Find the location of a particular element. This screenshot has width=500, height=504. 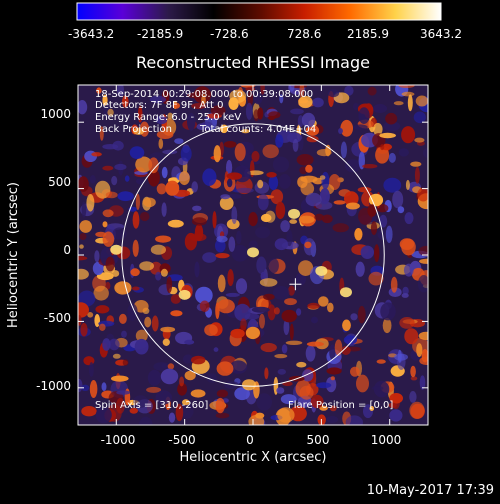

y-tick-label: 1000 is located at coordinates (55, 114).